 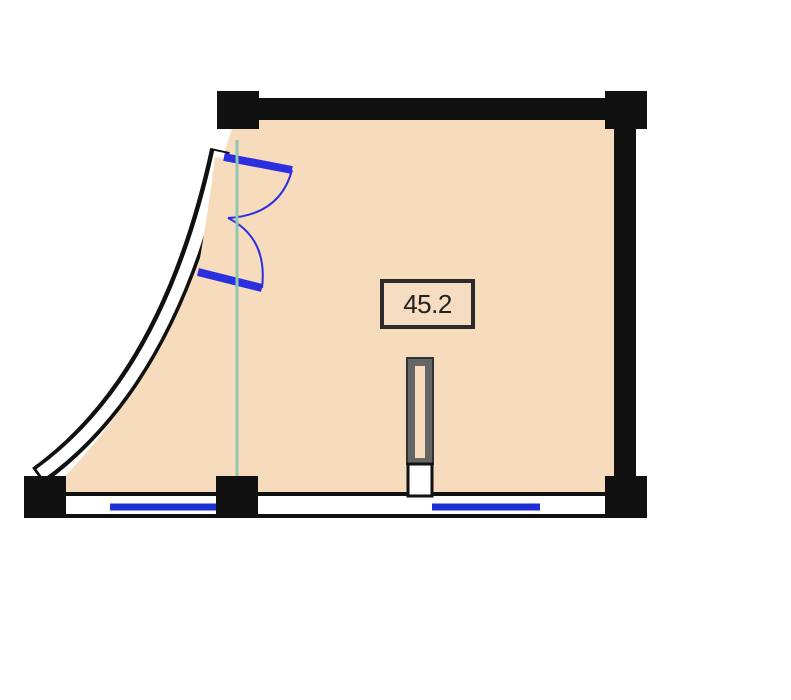 I want to click on door-leaf-top, so click(x=258, y=163).